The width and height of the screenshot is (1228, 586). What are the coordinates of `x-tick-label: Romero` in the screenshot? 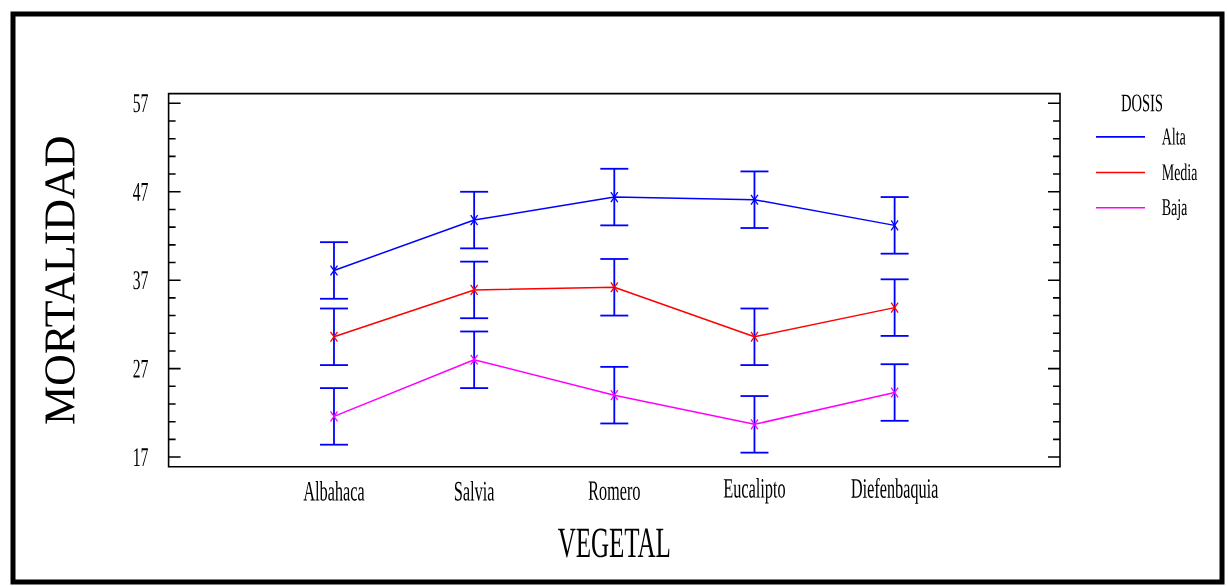 It's located at (614, 491).